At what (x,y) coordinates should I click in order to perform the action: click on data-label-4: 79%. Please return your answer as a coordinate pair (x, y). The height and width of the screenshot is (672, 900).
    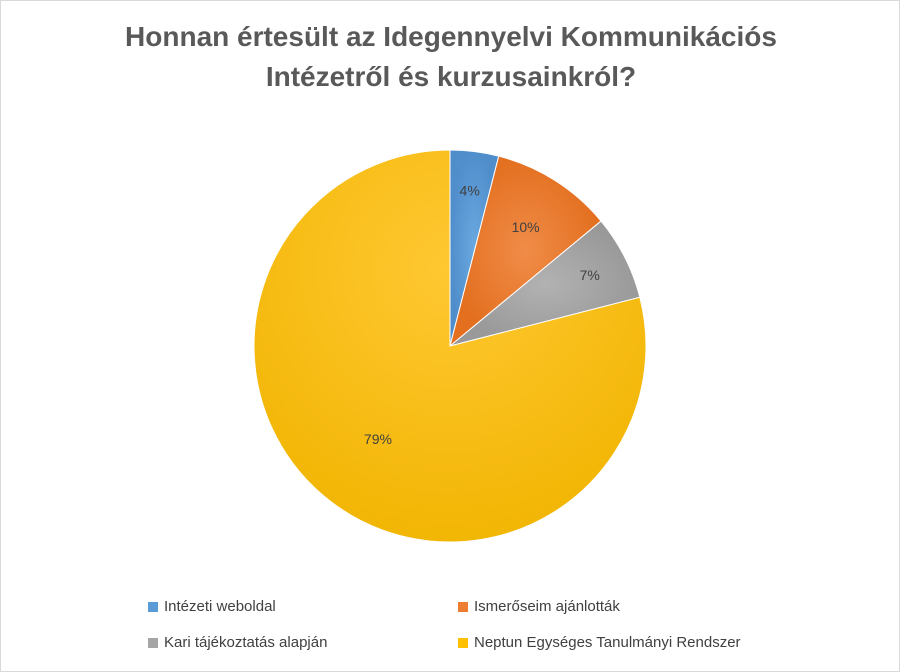
    Looking at the image, I should click on (378, 439).